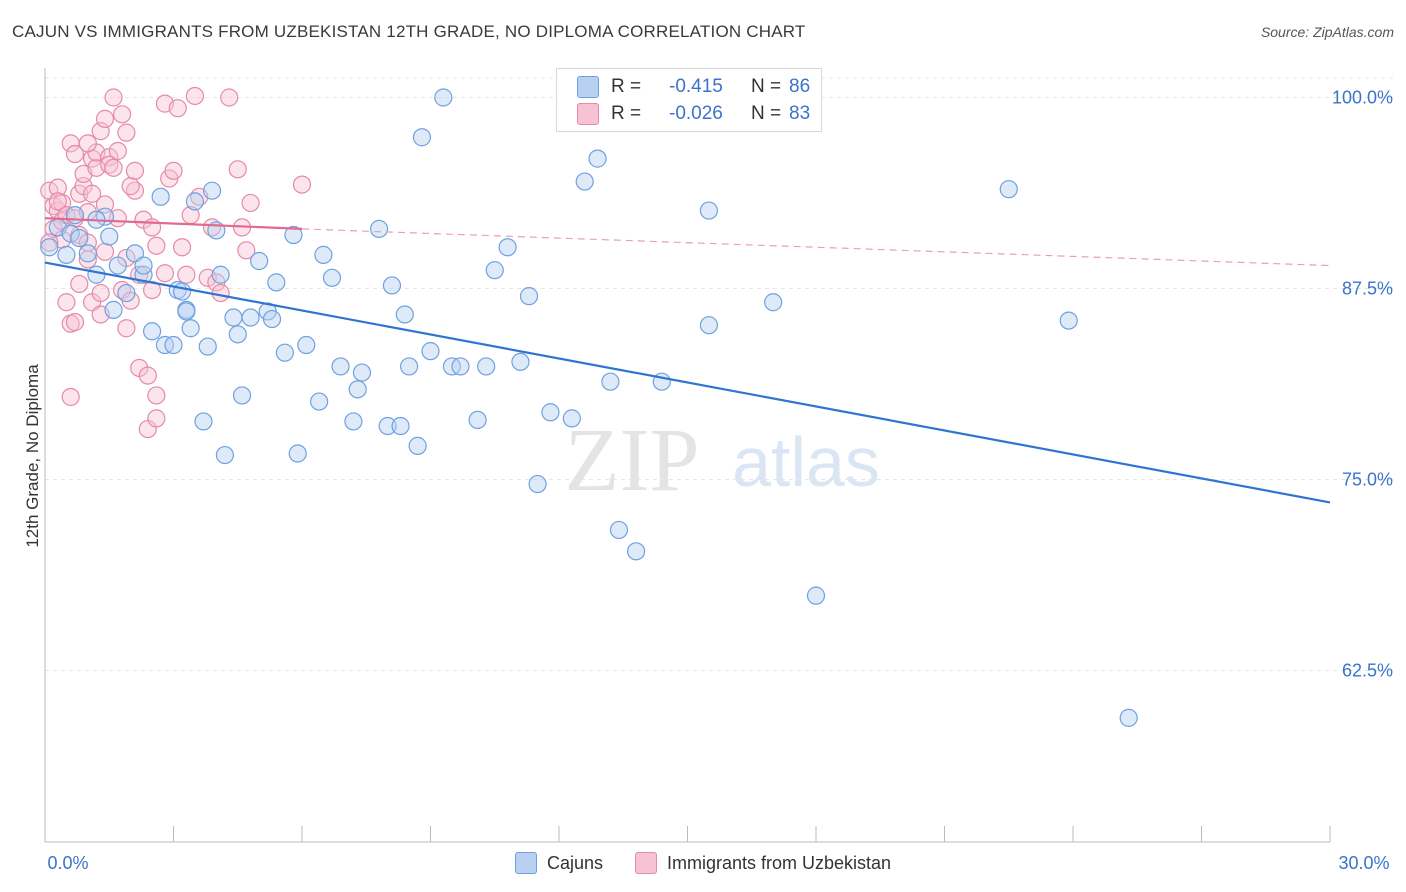  Describe the element at coordinates (800, 113) in the screenshot. I see `legend-n-value: 83` at that location.